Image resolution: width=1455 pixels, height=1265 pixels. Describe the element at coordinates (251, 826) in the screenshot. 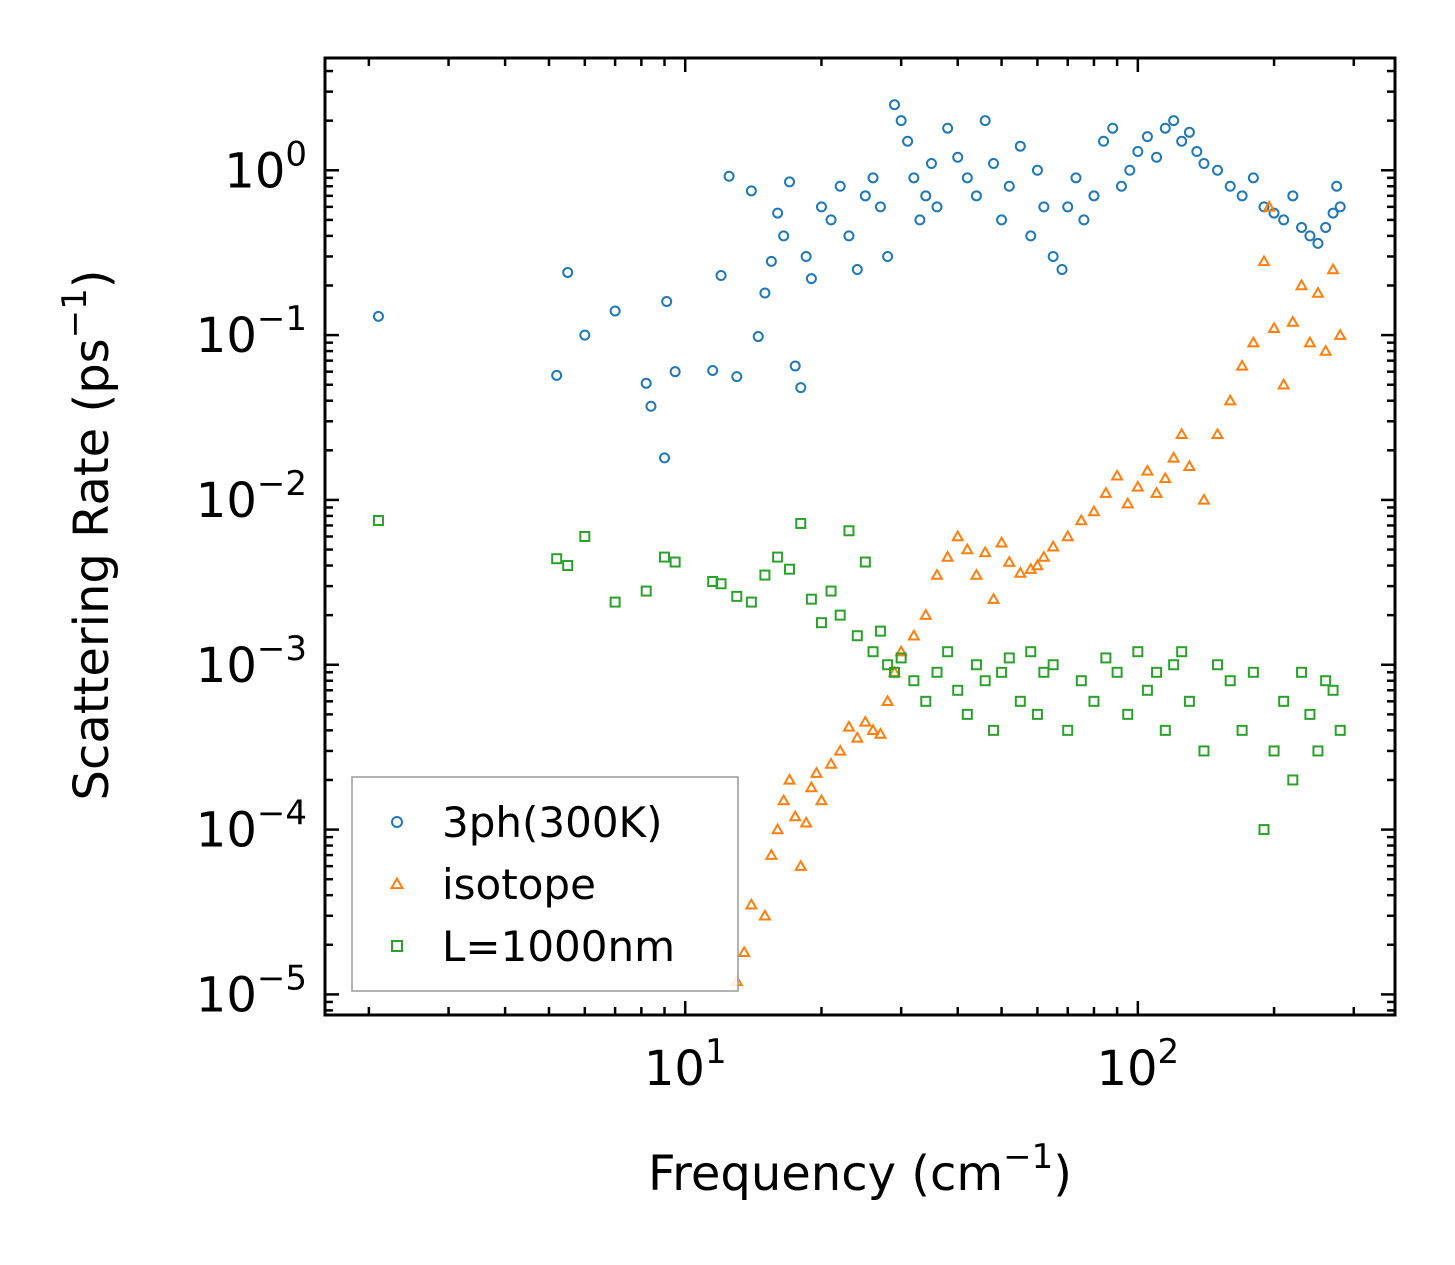

I see `y-tick-label: 10⁻⁴` at that location.